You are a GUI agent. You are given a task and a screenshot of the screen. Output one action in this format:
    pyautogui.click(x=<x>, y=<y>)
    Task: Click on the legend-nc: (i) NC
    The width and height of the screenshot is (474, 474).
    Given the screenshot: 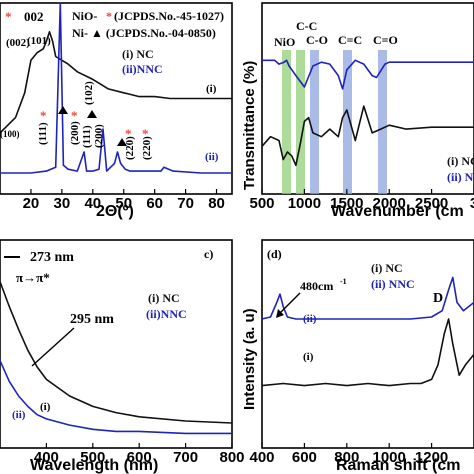 What is the action you would take?
    pyautogui.click(x=138, y=54)
    